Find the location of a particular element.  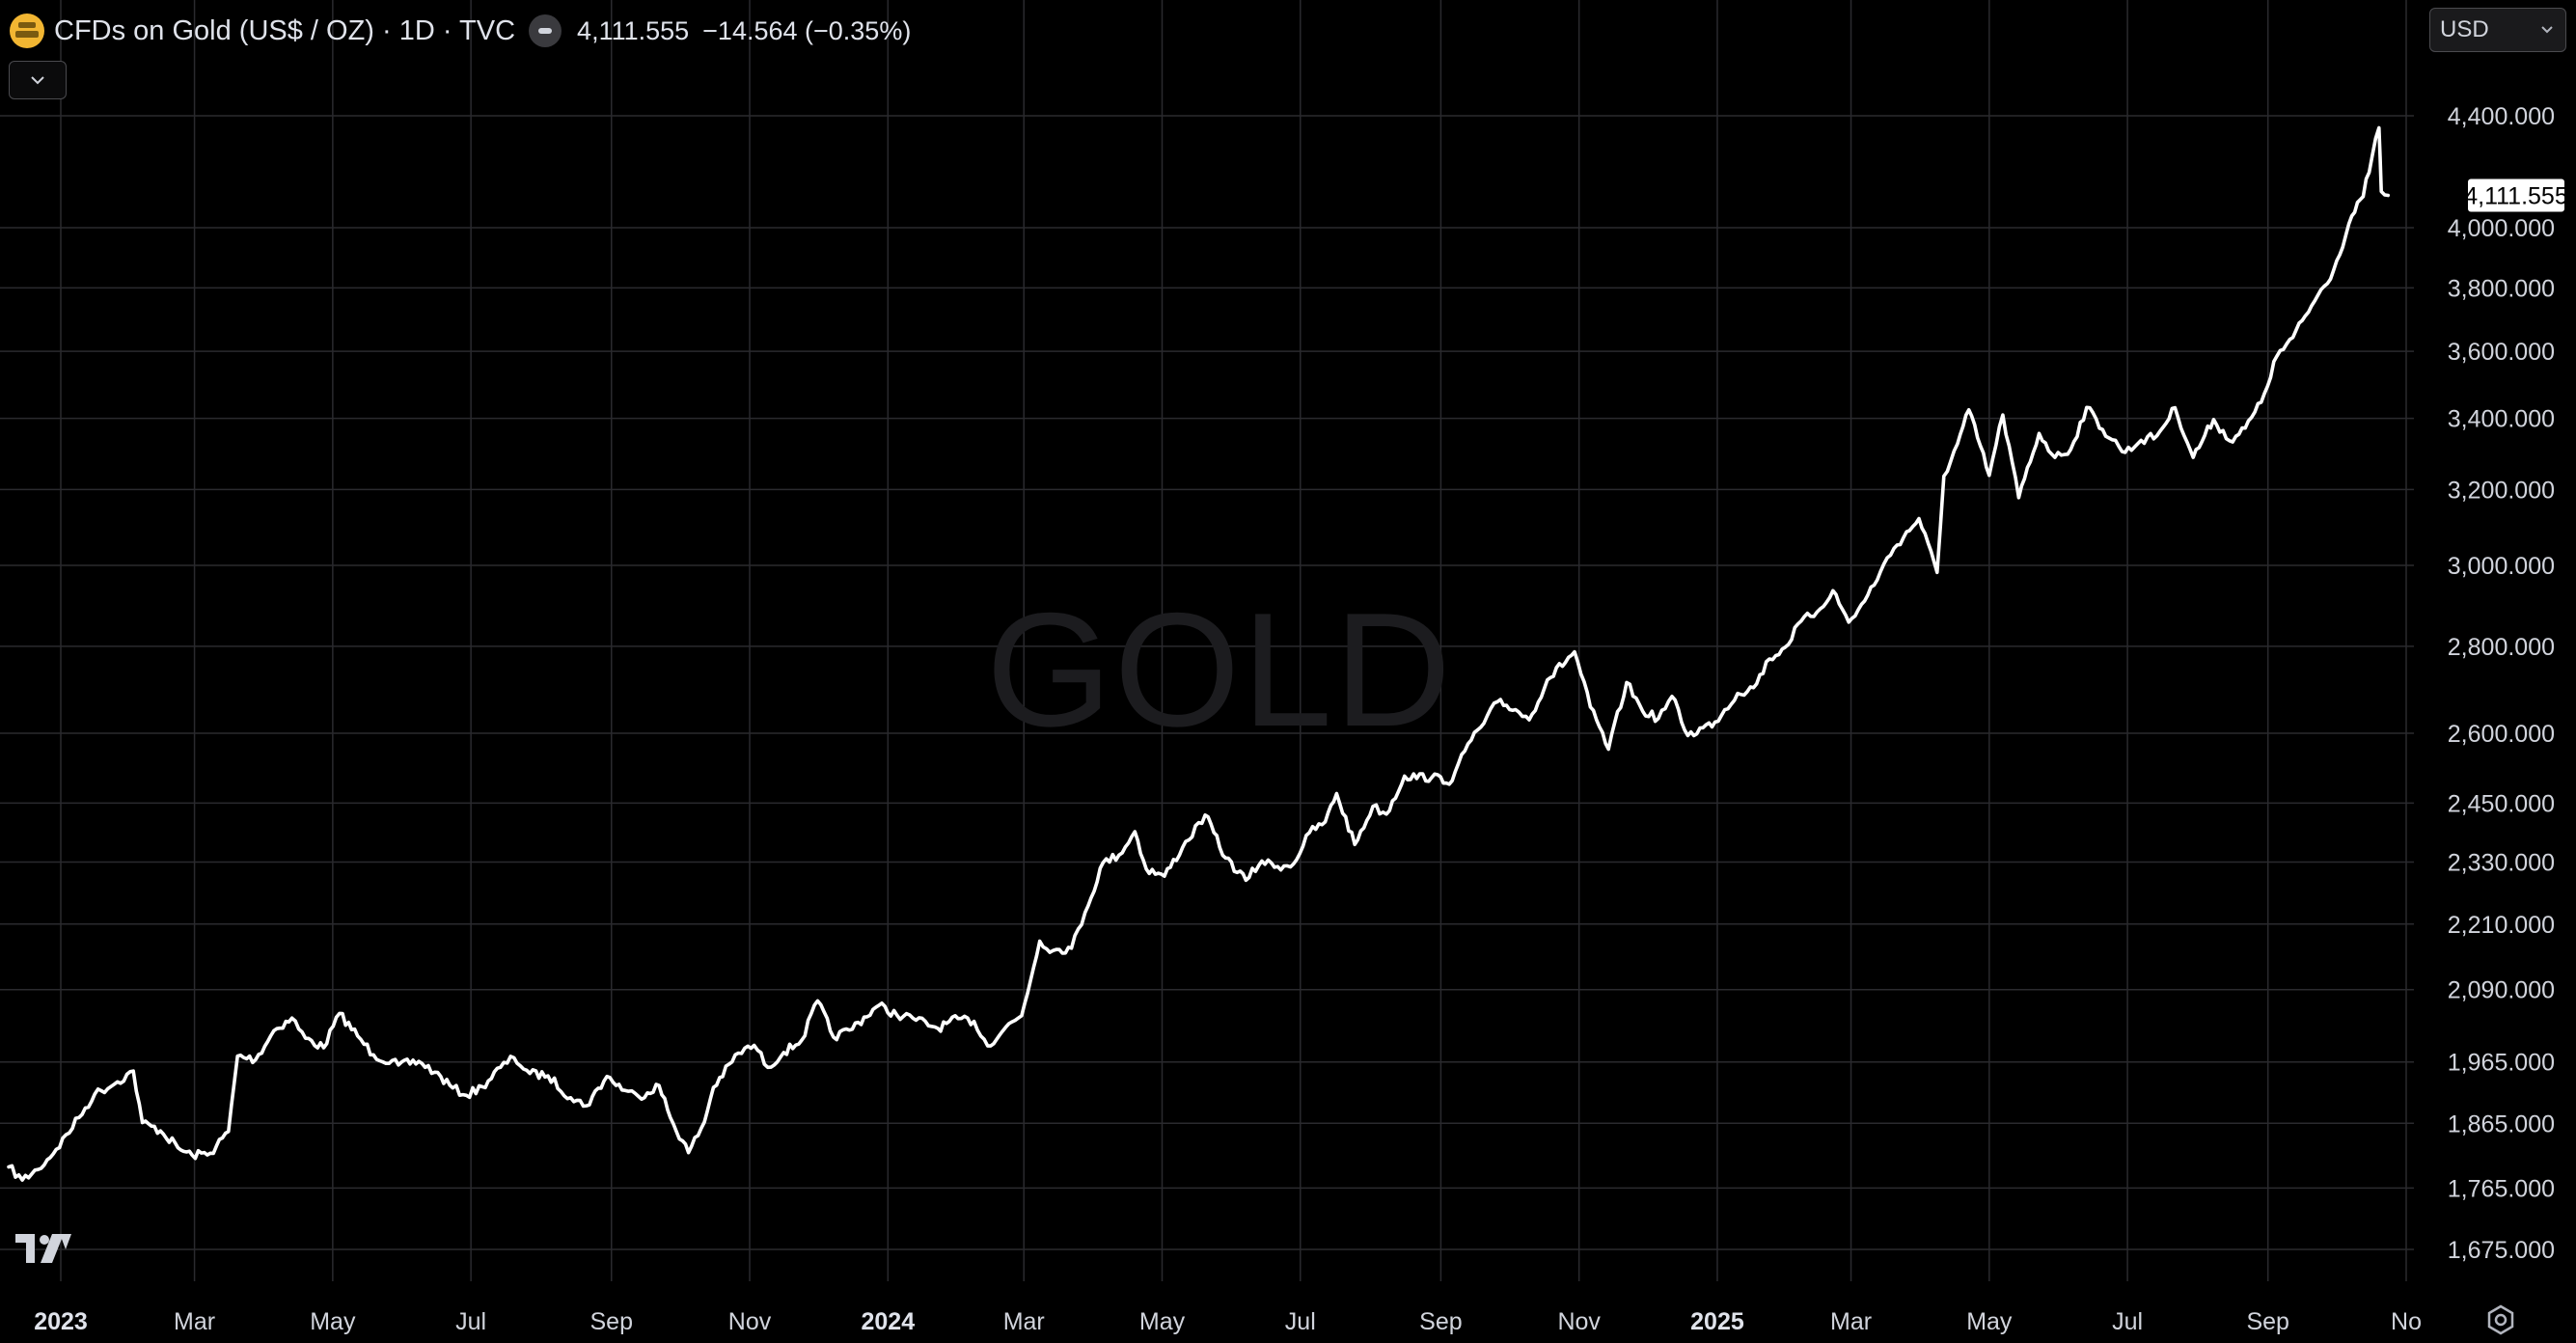

gold-bars-icon is located at coordinates (27, 31).